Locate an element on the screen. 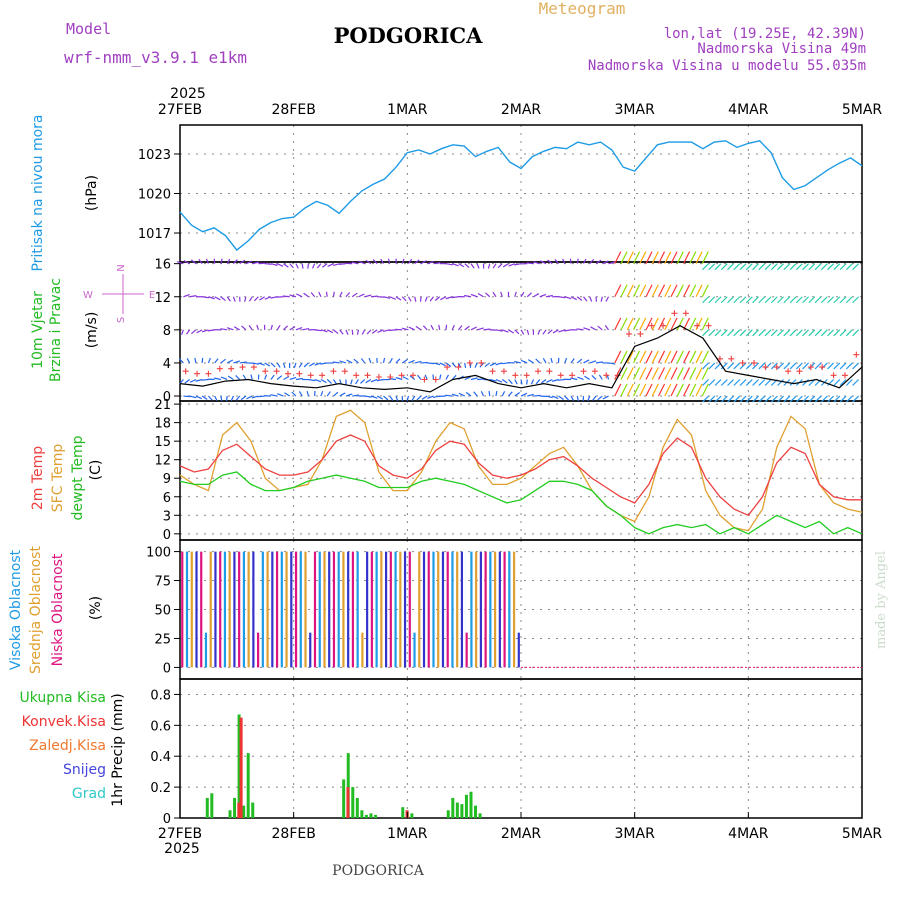 Image resolution: width=900 pixels, height=900 pixels. y-tick-label: 12 is located at coordinates (162, 461).